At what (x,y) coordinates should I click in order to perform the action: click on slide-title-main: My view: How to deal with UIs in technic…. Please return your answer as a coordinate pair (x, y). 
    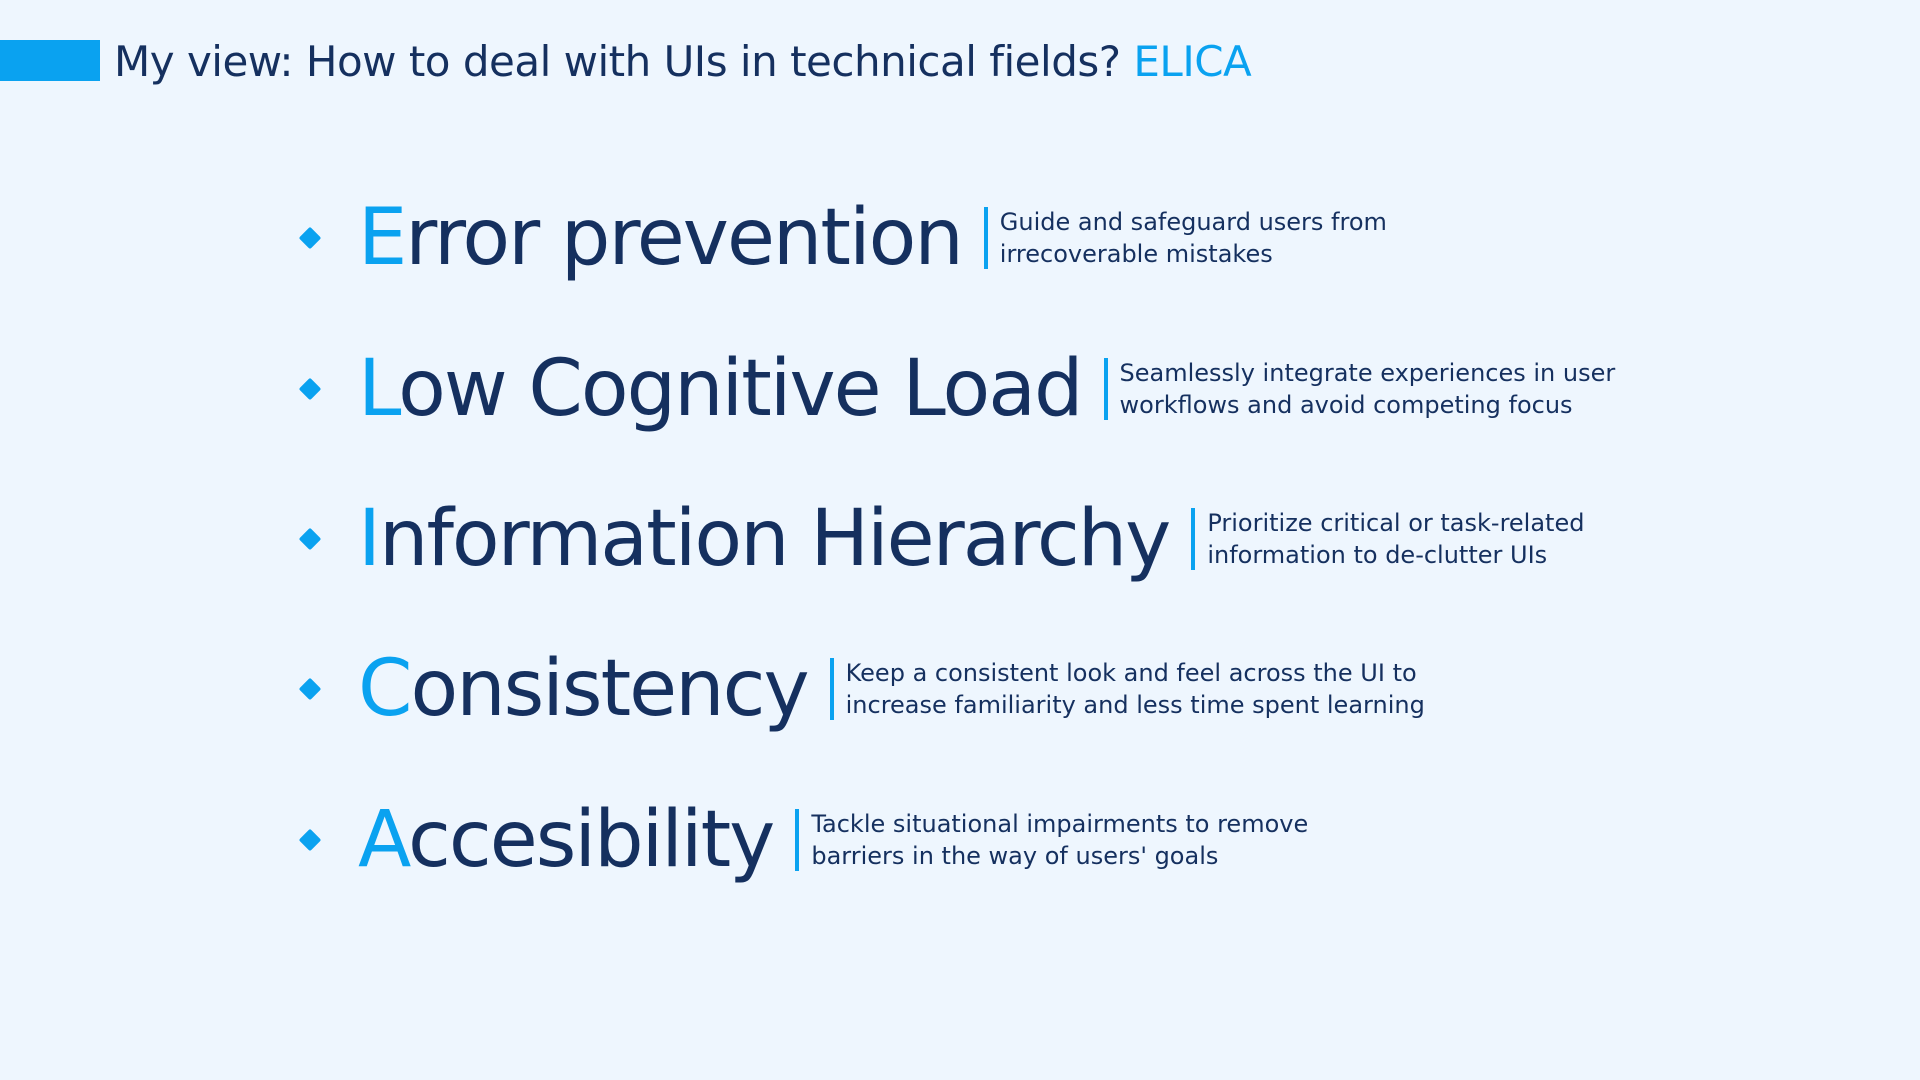
    Looking at the image, I should click on (617, 61).